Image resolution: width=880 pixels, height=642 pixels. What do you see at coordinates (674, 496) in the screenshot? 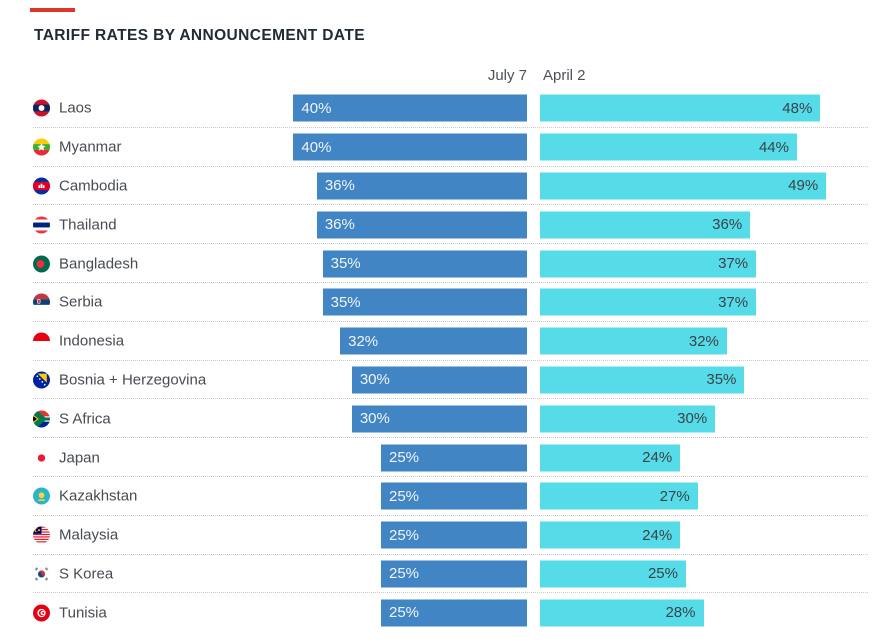
I see `april2-value-label: 27%` at bounding box center [674, 496].